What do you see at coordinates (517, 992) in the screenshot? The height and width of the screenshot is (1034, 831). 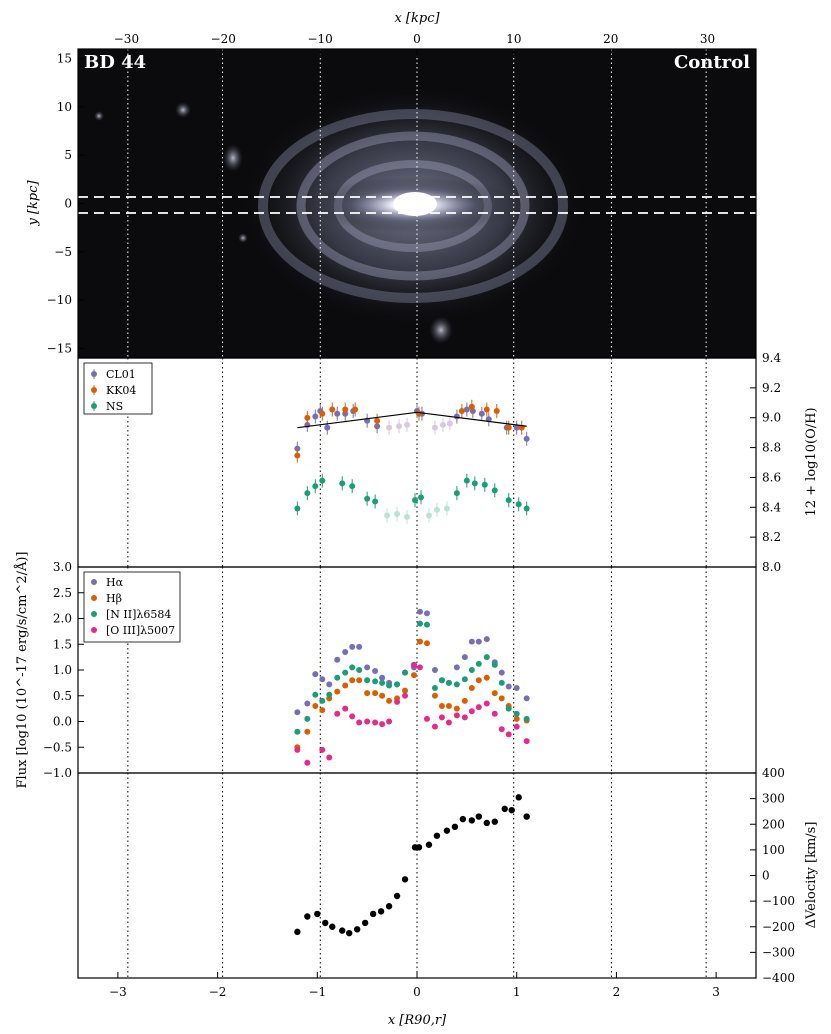 I see `bottom-tick-label-4: 1` at bounding box center [517, 992].